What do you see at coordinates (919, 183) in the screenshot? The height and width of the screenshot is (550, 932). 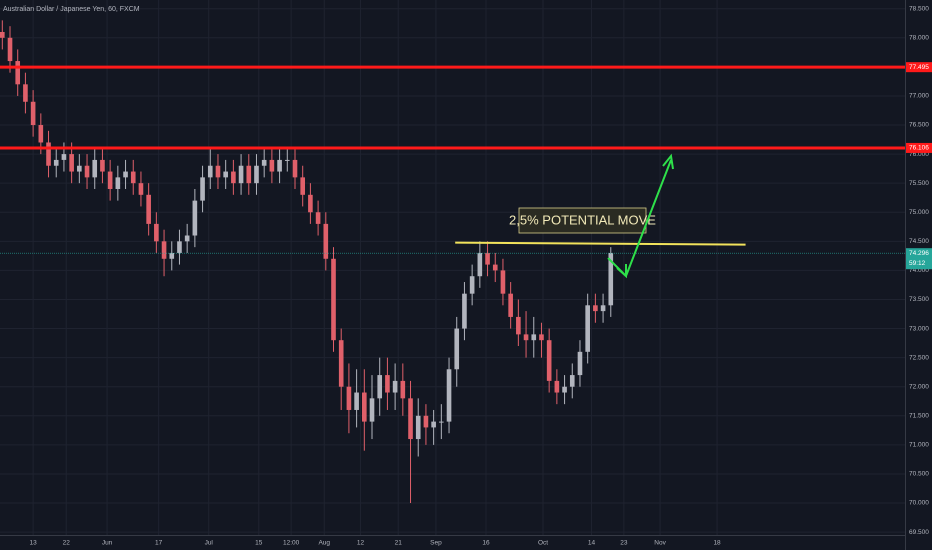 I see `y-tick-label: 75.500` at bounding box center [919, 183].